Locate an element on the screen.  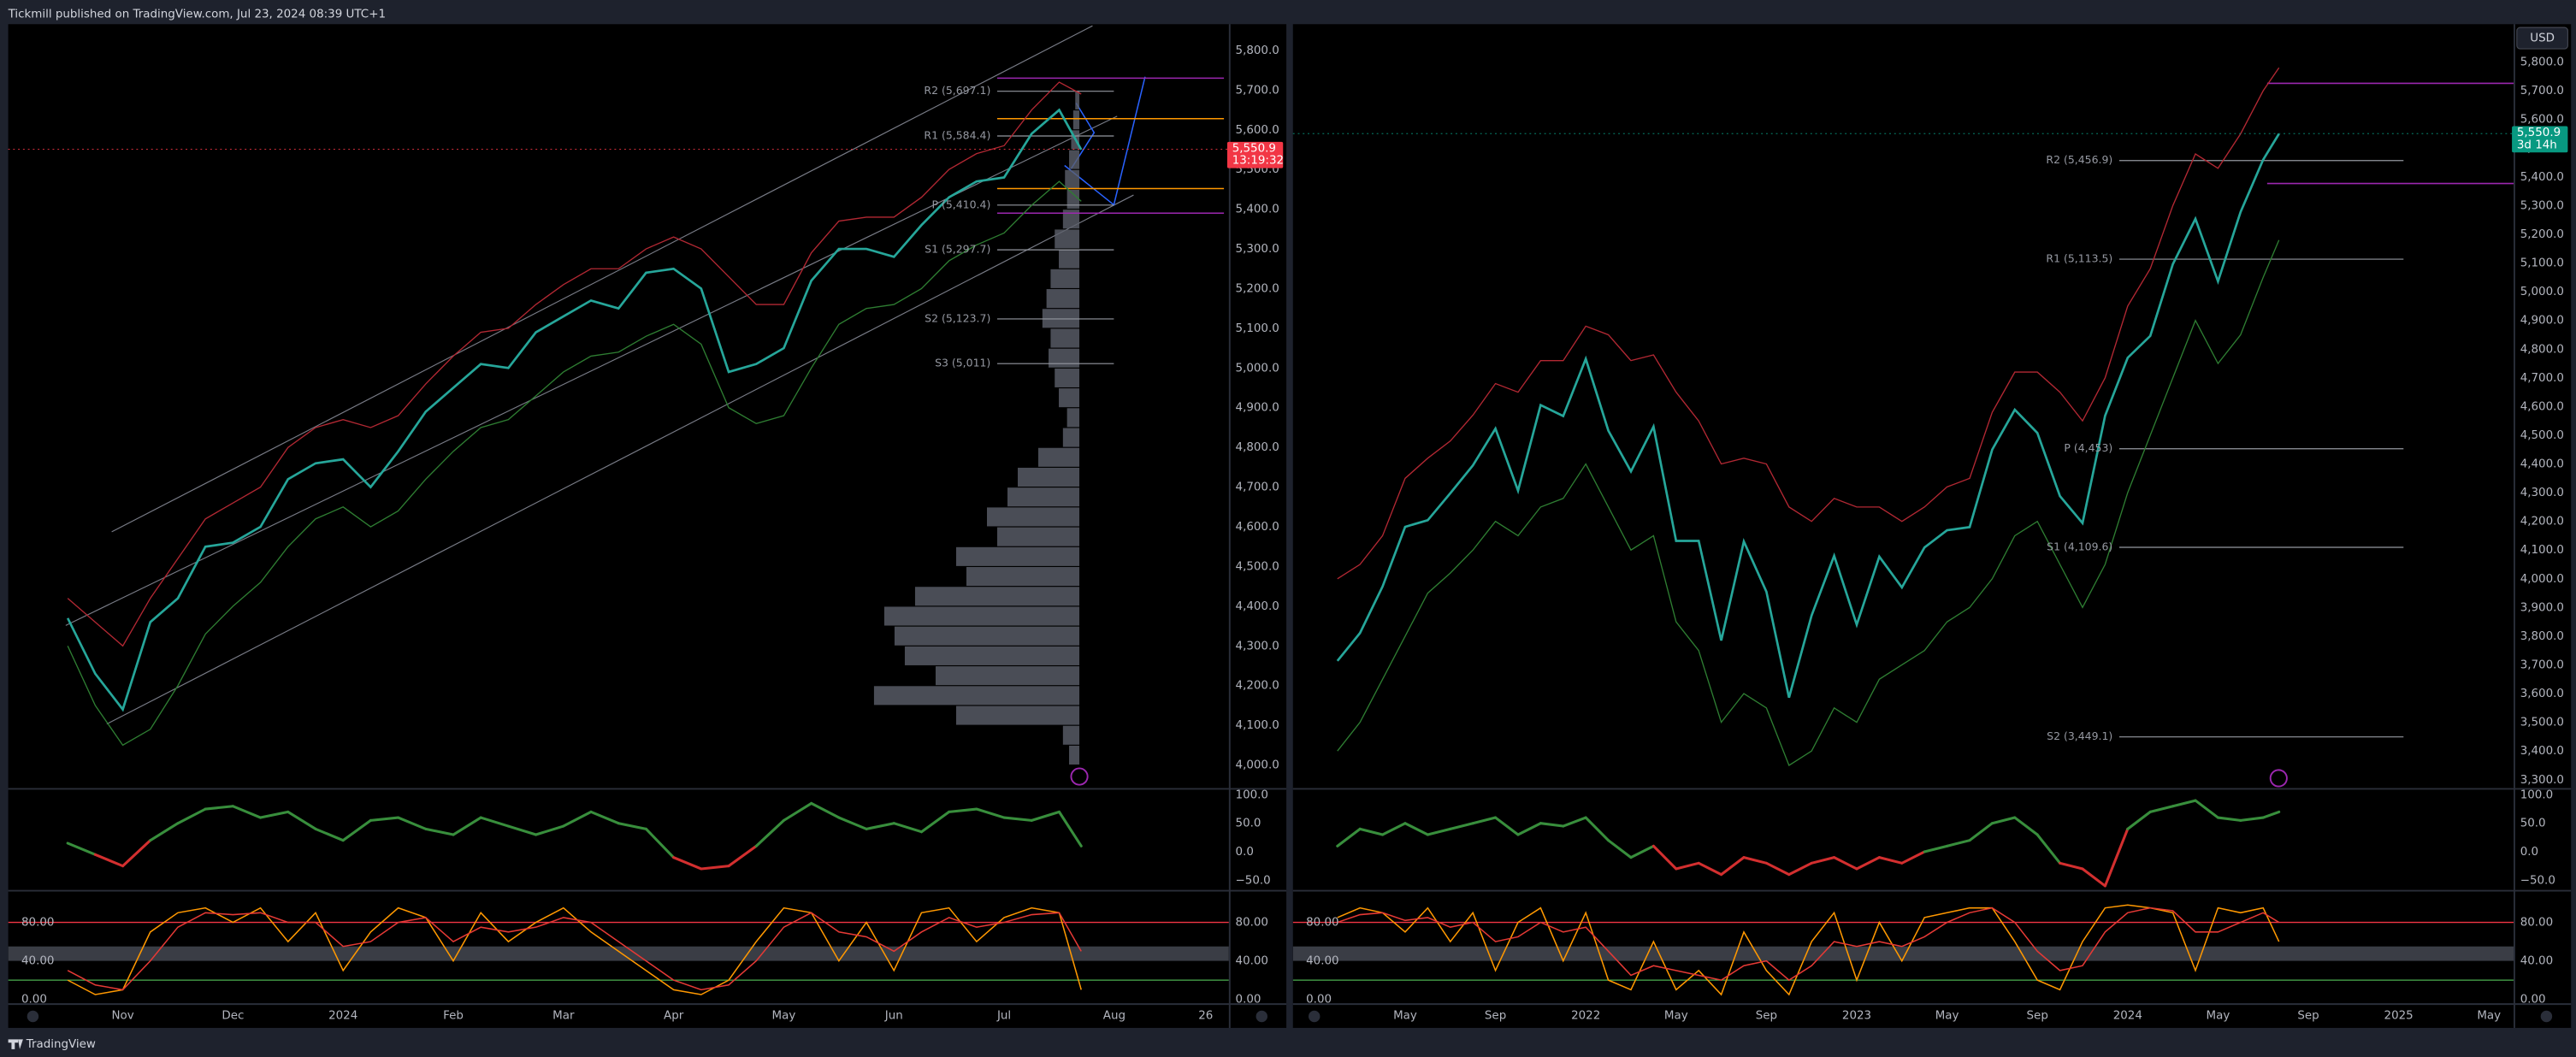
pane-osc is located at coordinates (1808, 844).